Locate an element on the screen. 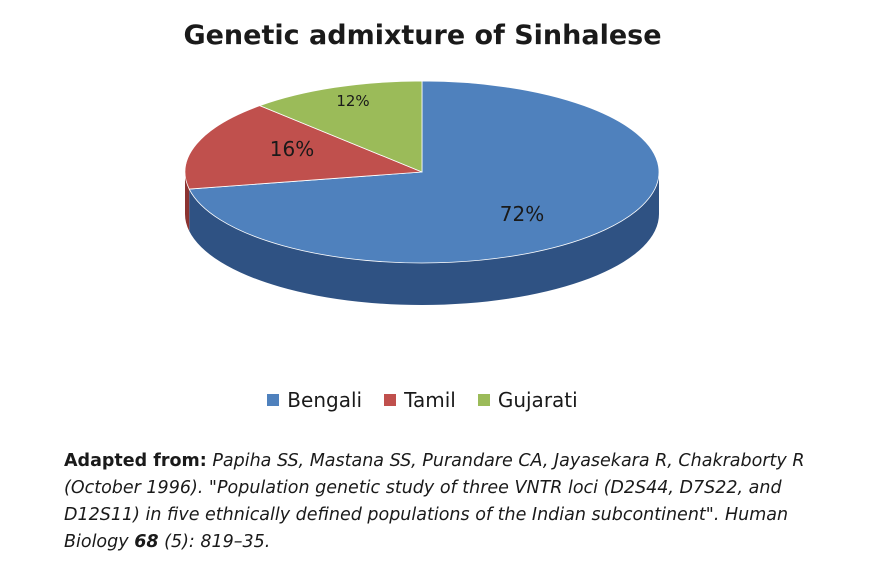  legend-item-bengali: Bengali is located at coordinates (314, 400).